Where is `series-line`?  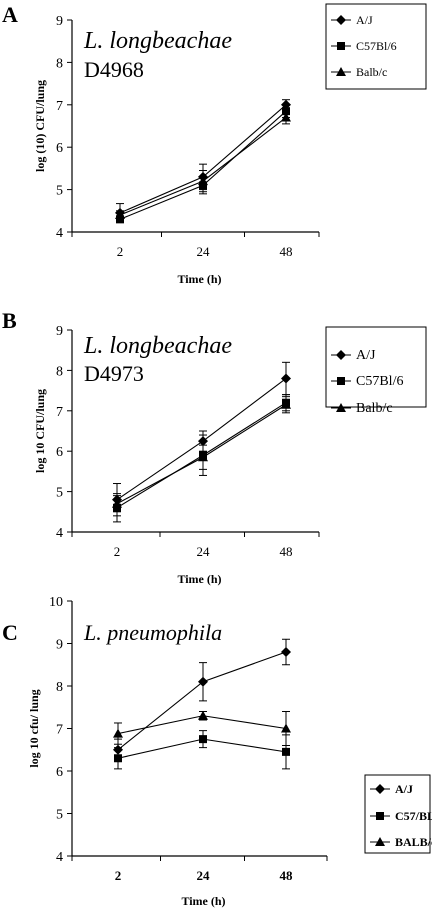
series-line is located at coordinates (203, 159).